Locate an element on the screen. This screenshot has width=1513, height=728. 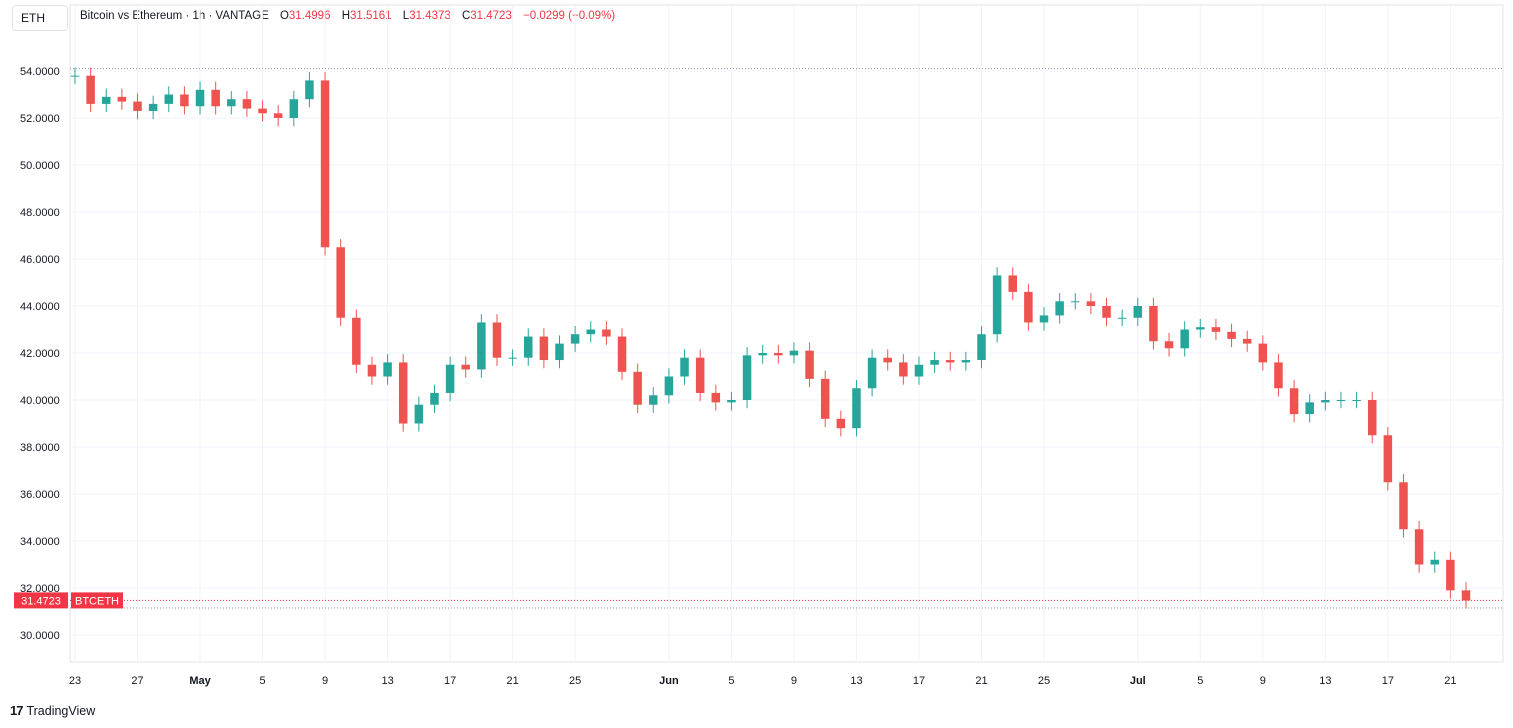
x-tick-label: 21 is located at coordinates (981, 681).